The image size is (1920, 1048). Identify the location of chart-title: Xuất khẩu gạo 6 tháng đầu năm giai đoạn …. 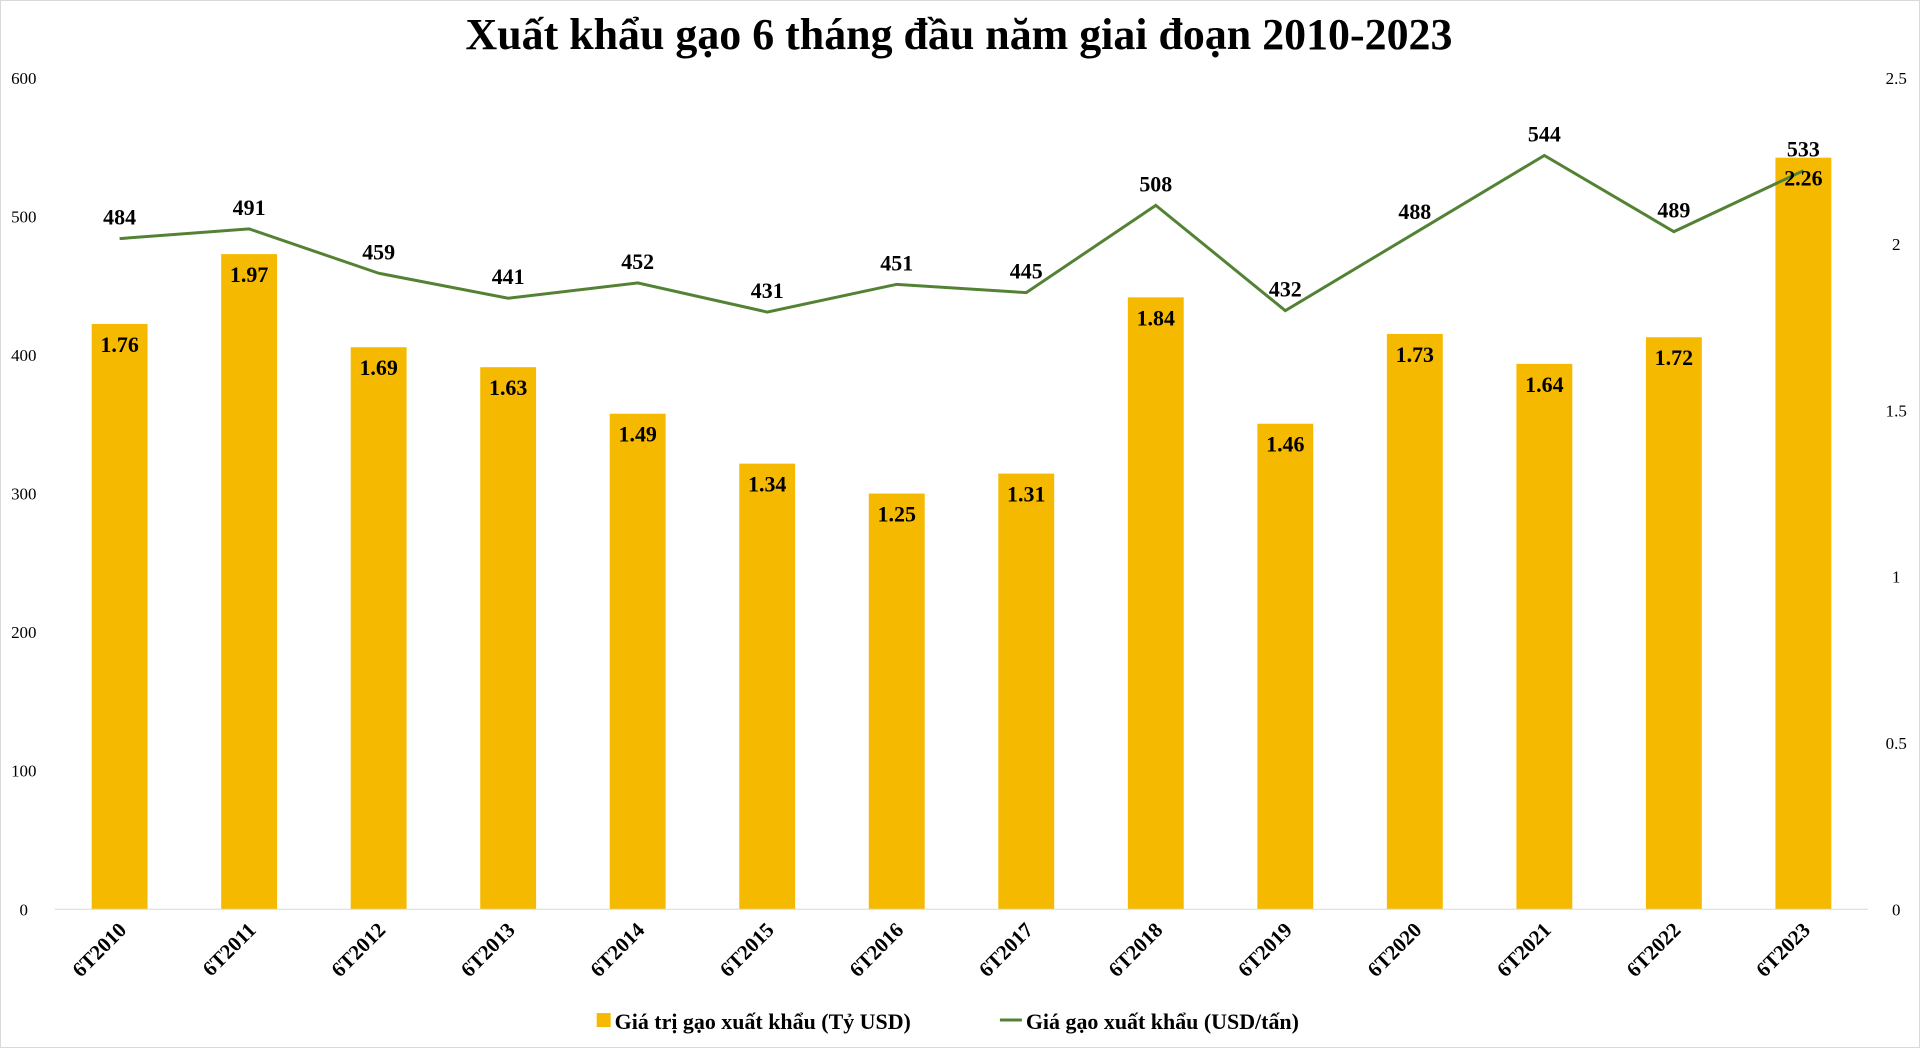
(959, 35).